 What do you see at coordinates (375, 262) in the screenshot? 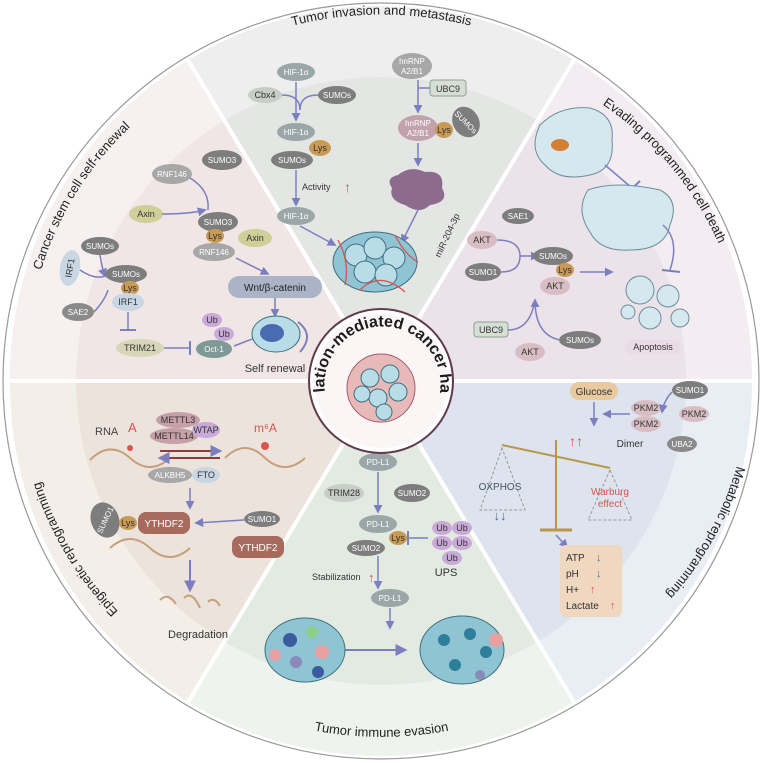
I see `tumor-cluster-icon` at bounding box center [375, 262].